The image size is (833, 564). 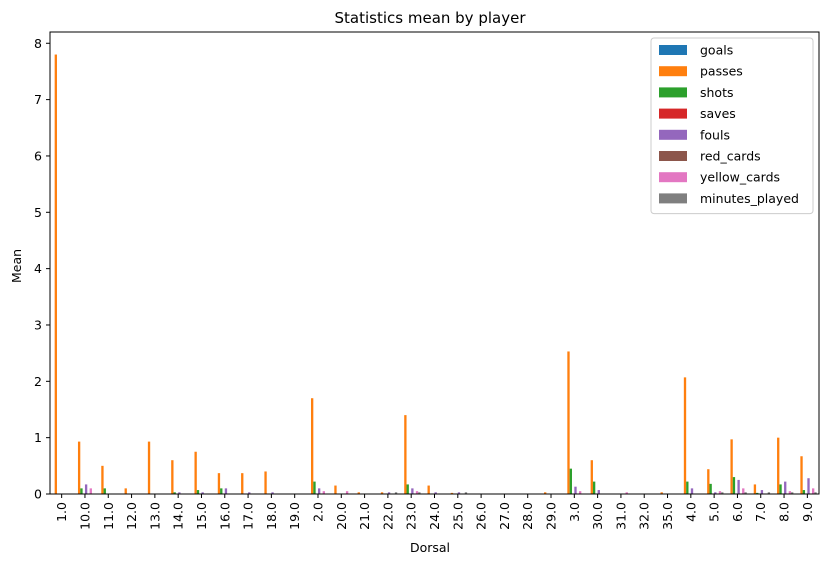 I want to click on x-tick-label: 24.0, so click(x=434, y=516).